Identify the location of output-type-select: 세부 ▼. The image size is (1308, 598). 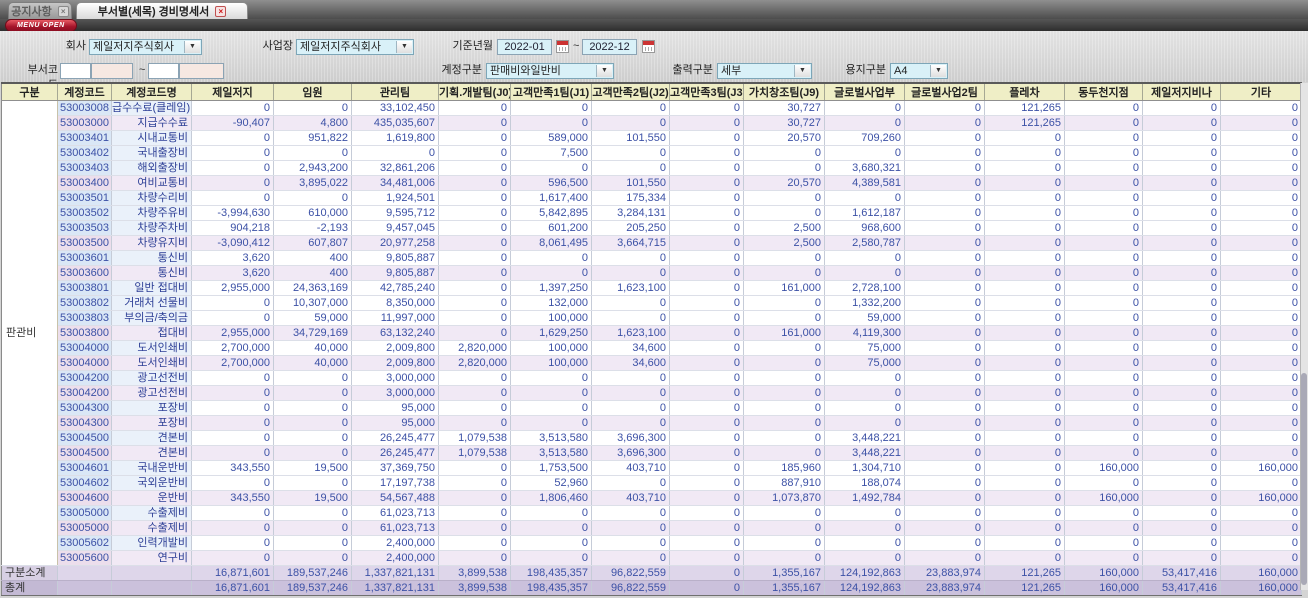
(764, 71).